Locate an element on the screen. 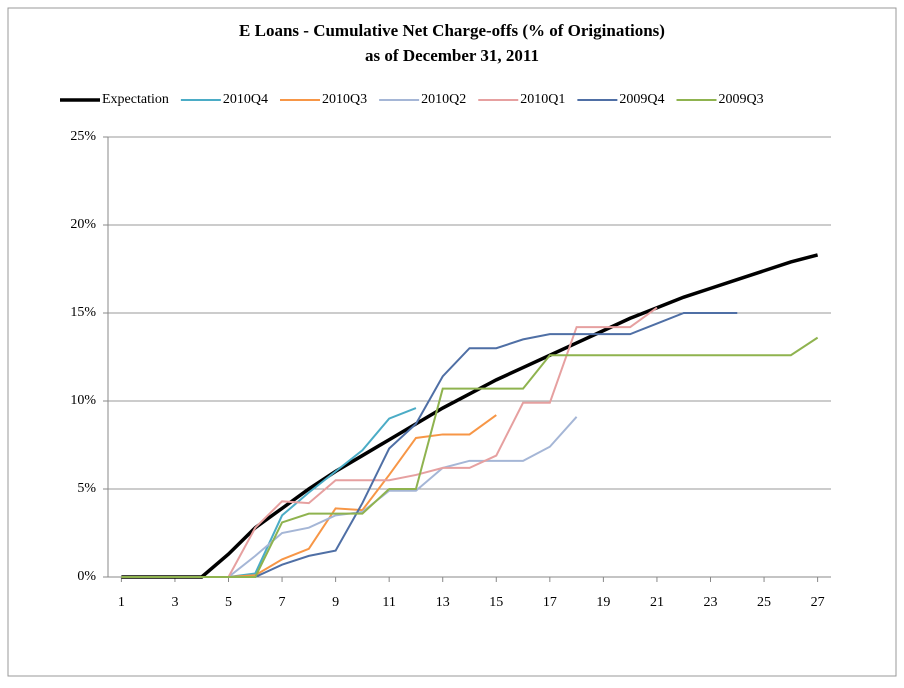 The height and width of the screenshot is (688, 904). x-tick-label: 25 is located at coordinates (764, 602).